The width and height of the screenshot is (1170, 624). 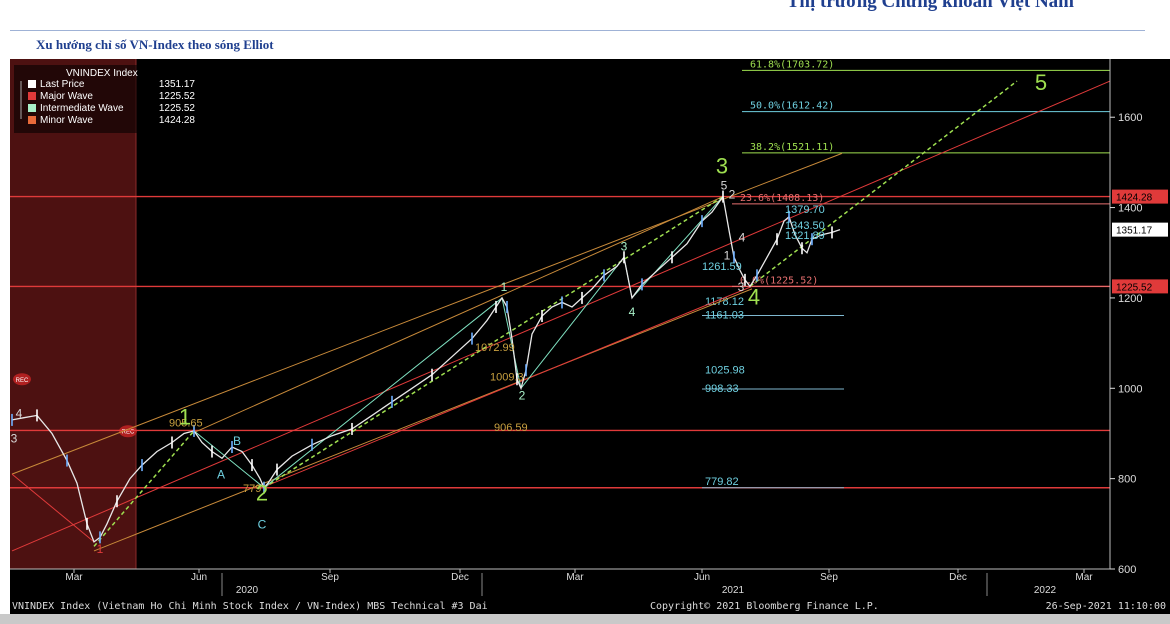 I want to click on support-label: 998.33, so click(x=722, y=389).